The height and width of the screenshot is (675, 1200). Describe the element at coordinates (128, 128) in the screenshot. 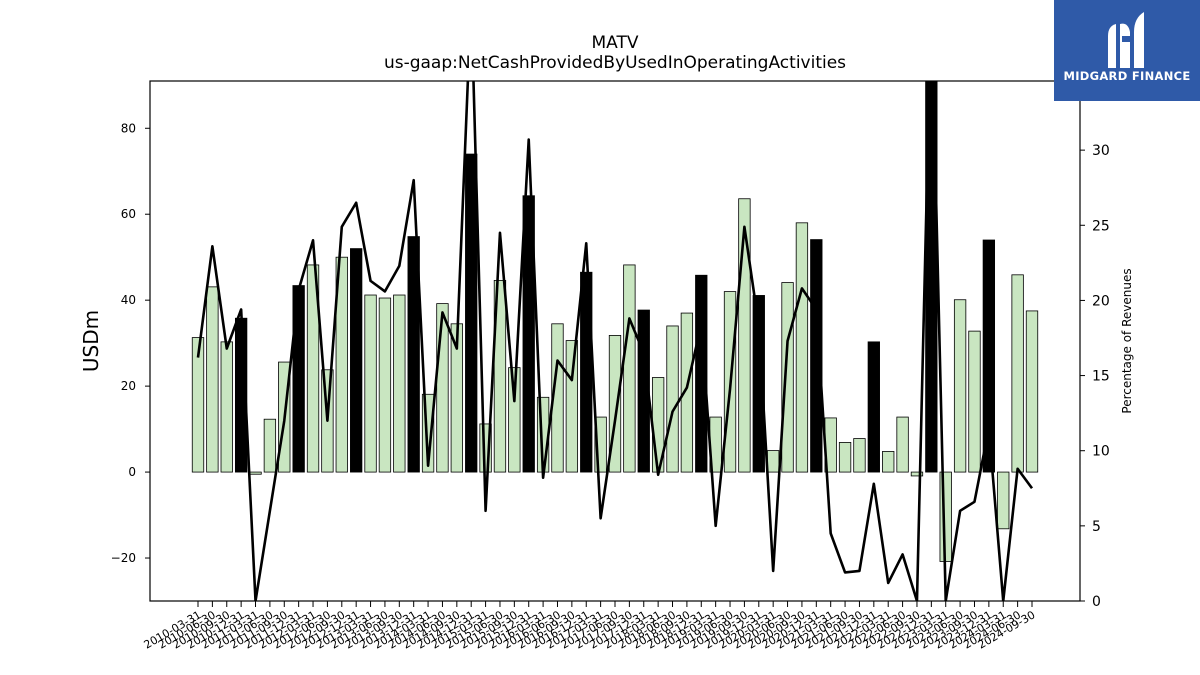

I see `y-tick-label: 80` at that location.